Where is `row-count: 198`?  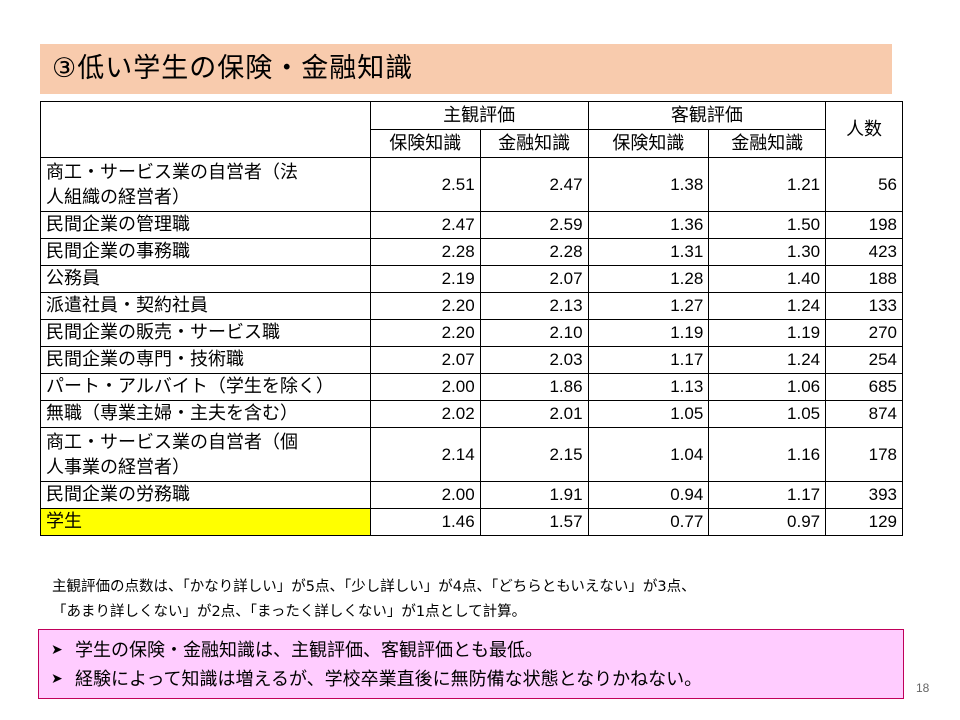
row-count: 198 is located at coordinates (864, 225).